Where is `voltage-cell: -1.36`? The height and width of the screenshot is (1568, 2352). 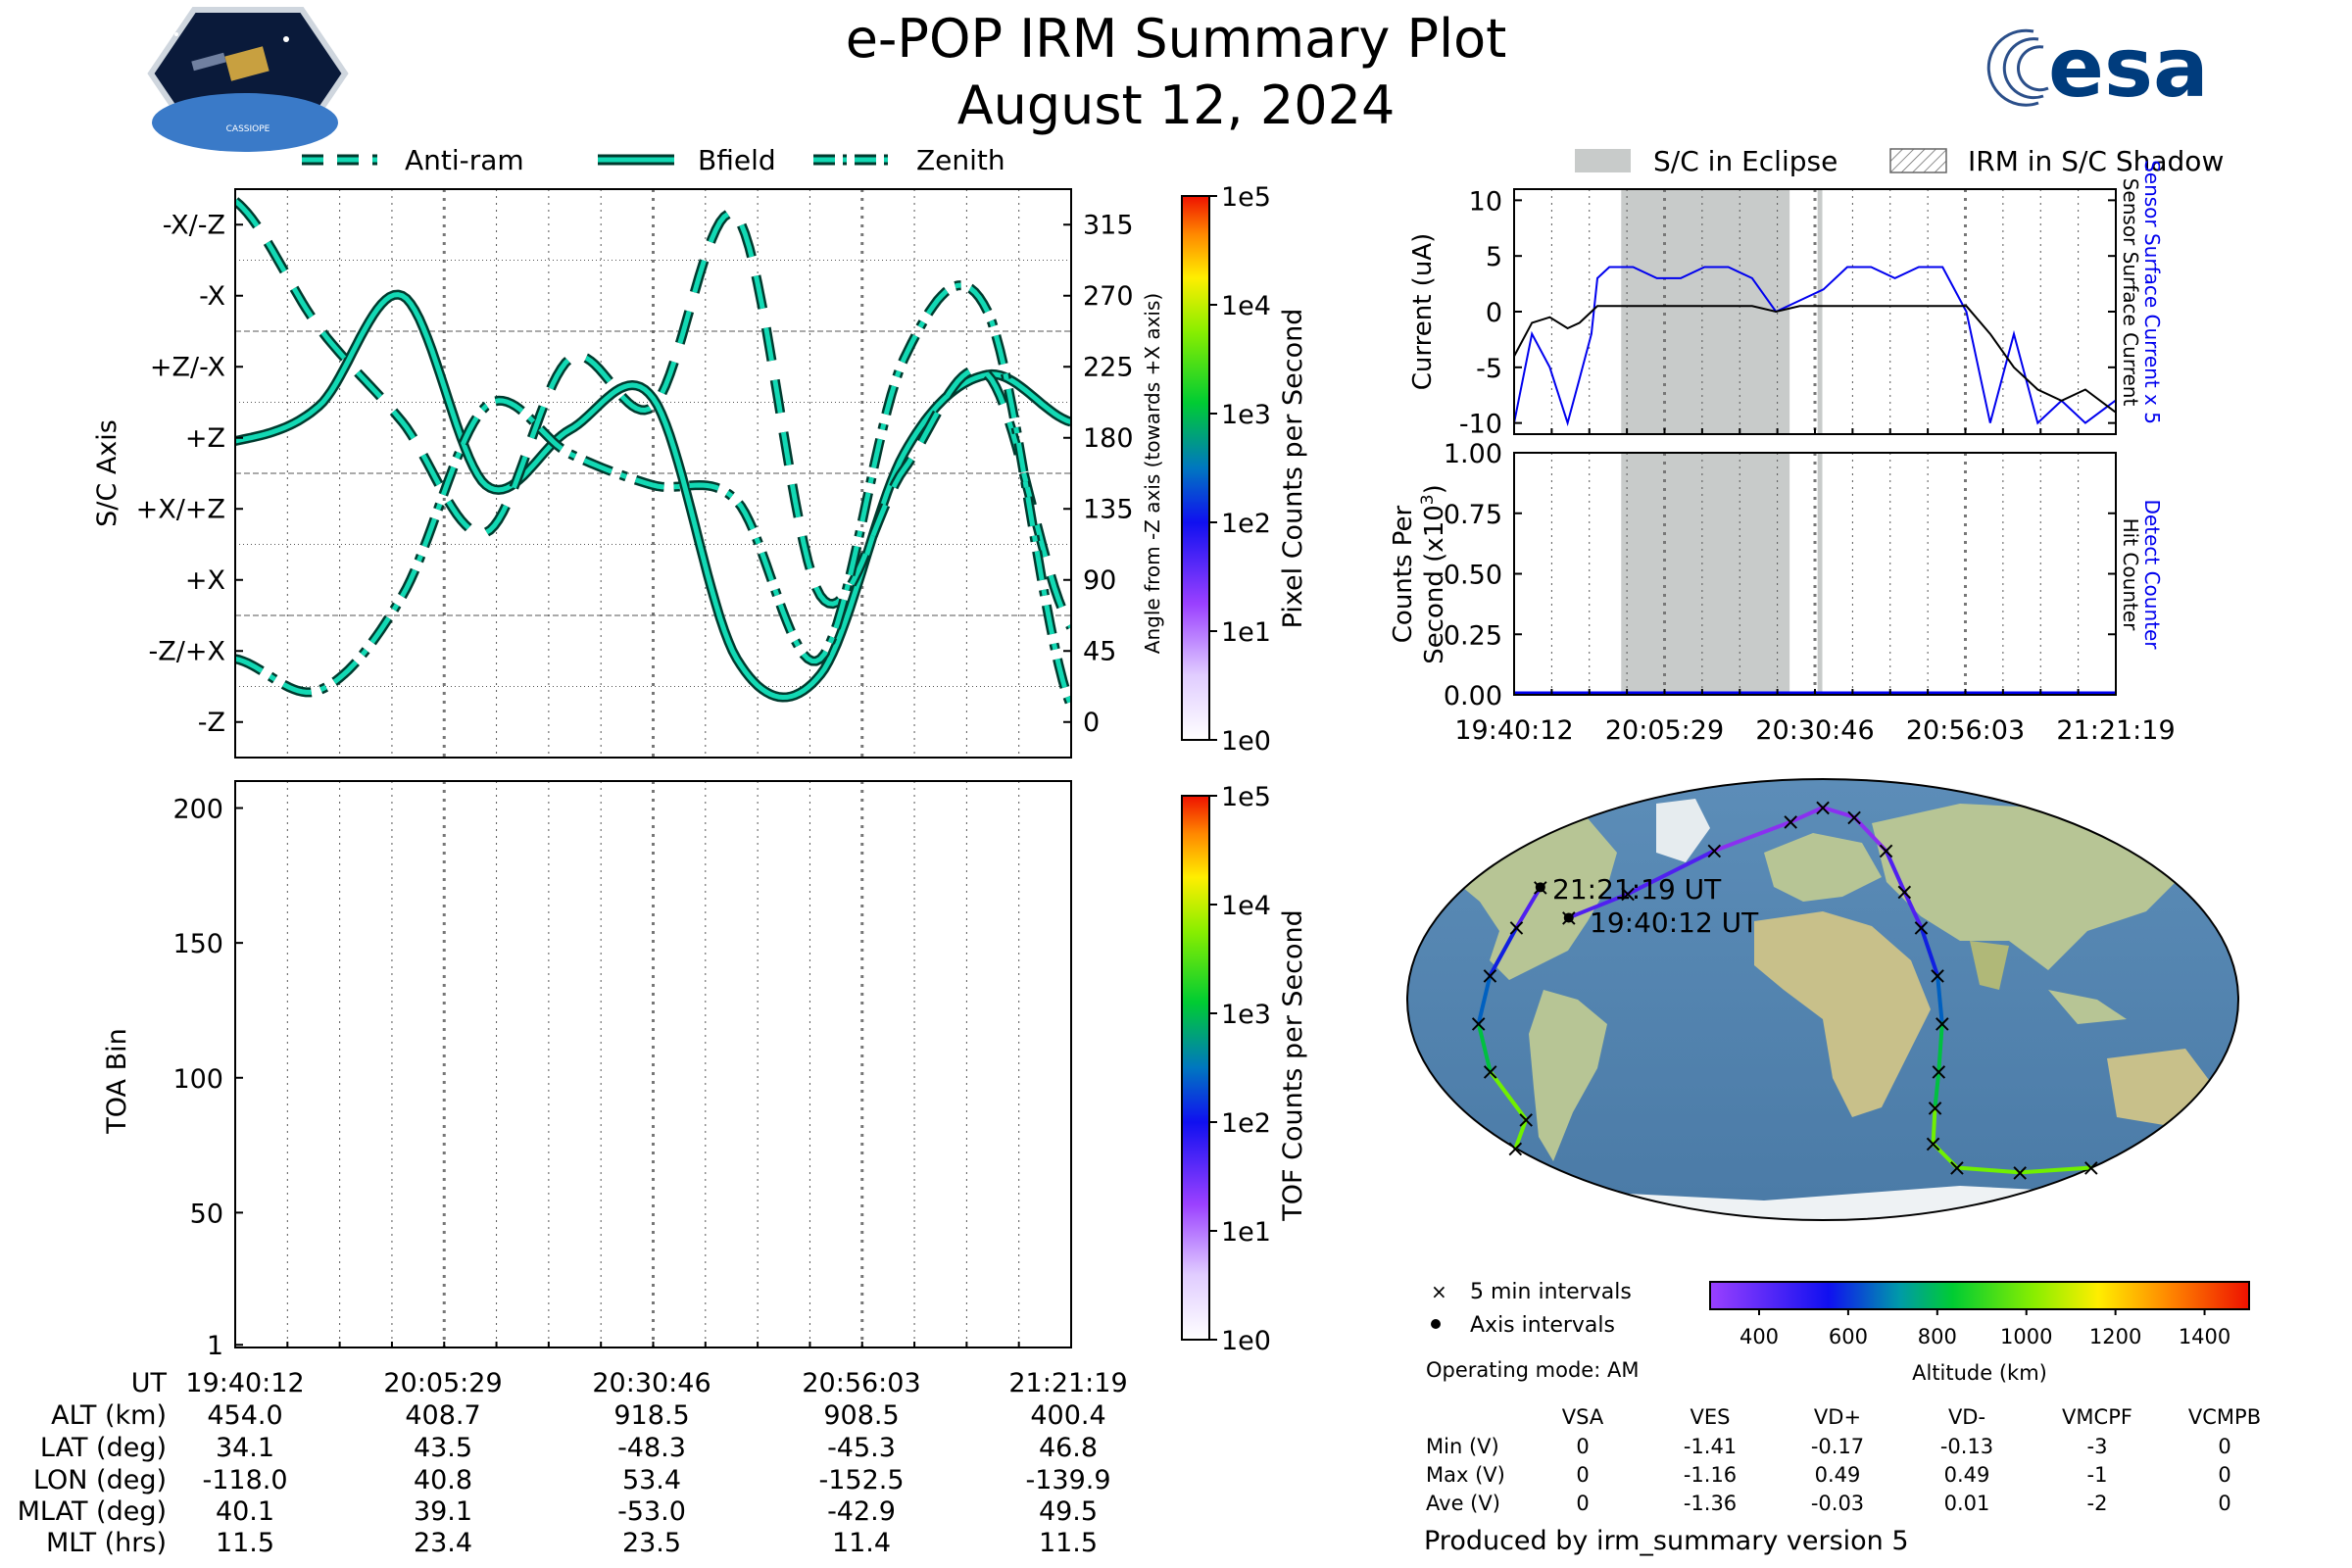
voltage-cell: -1.36 is located at coordinates (1710, 1503).